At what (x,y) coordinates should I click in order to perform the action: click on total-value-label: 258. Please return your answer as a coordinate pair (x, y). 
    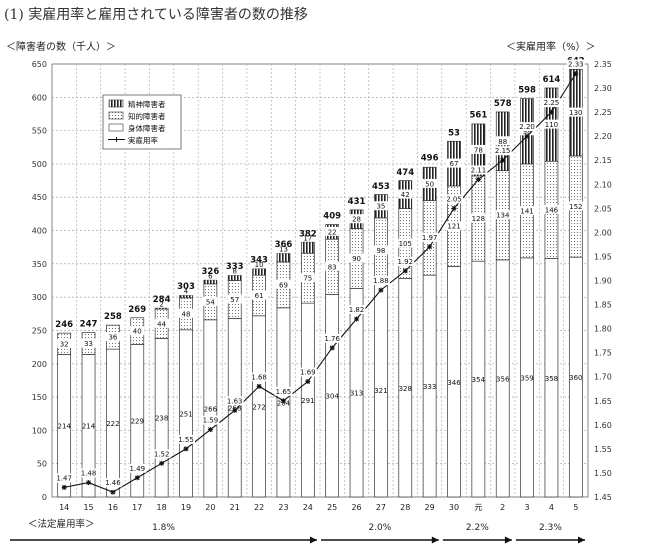
    Looking at the image, I should click on (113, 317).